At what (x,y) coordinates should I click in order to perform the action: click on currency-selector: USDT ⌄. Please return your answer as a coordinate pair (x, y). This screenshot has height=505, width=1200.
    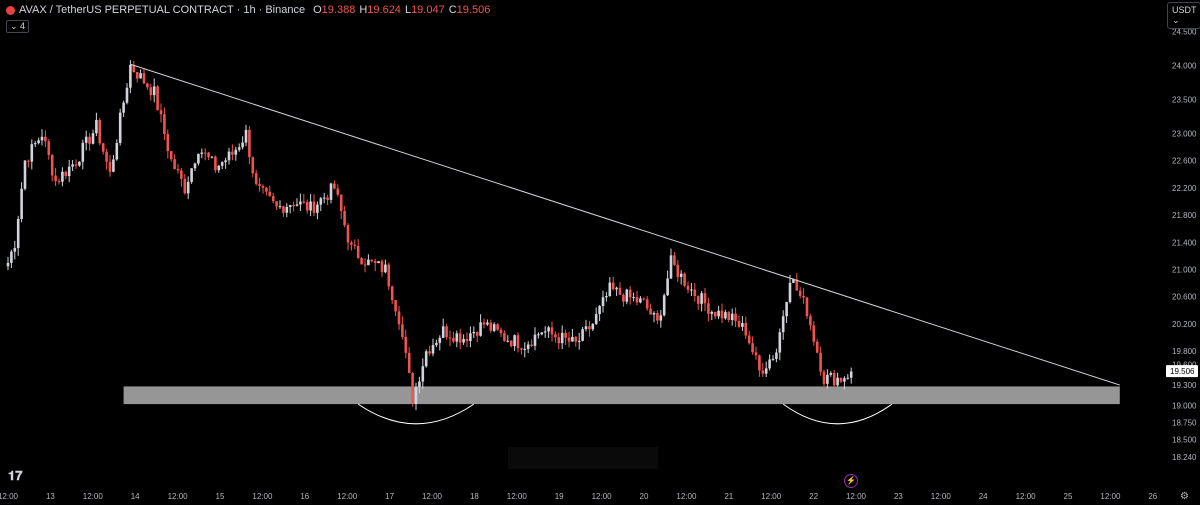
    Looking at the image, I should click on (1183, 15).